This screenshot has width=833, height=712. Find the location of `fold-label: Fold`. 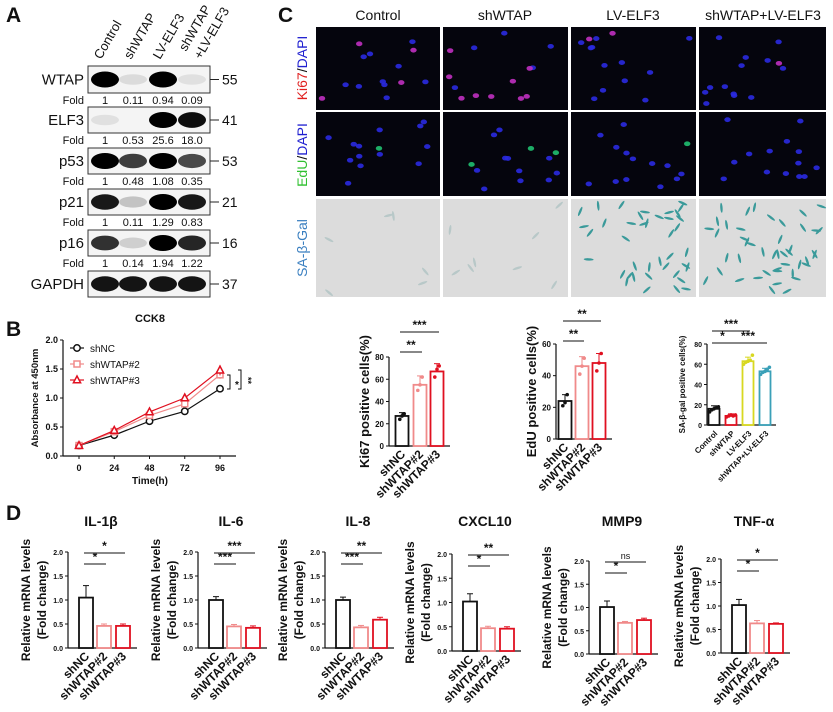

fold-label: Fold is located at coordinates (73, 182).